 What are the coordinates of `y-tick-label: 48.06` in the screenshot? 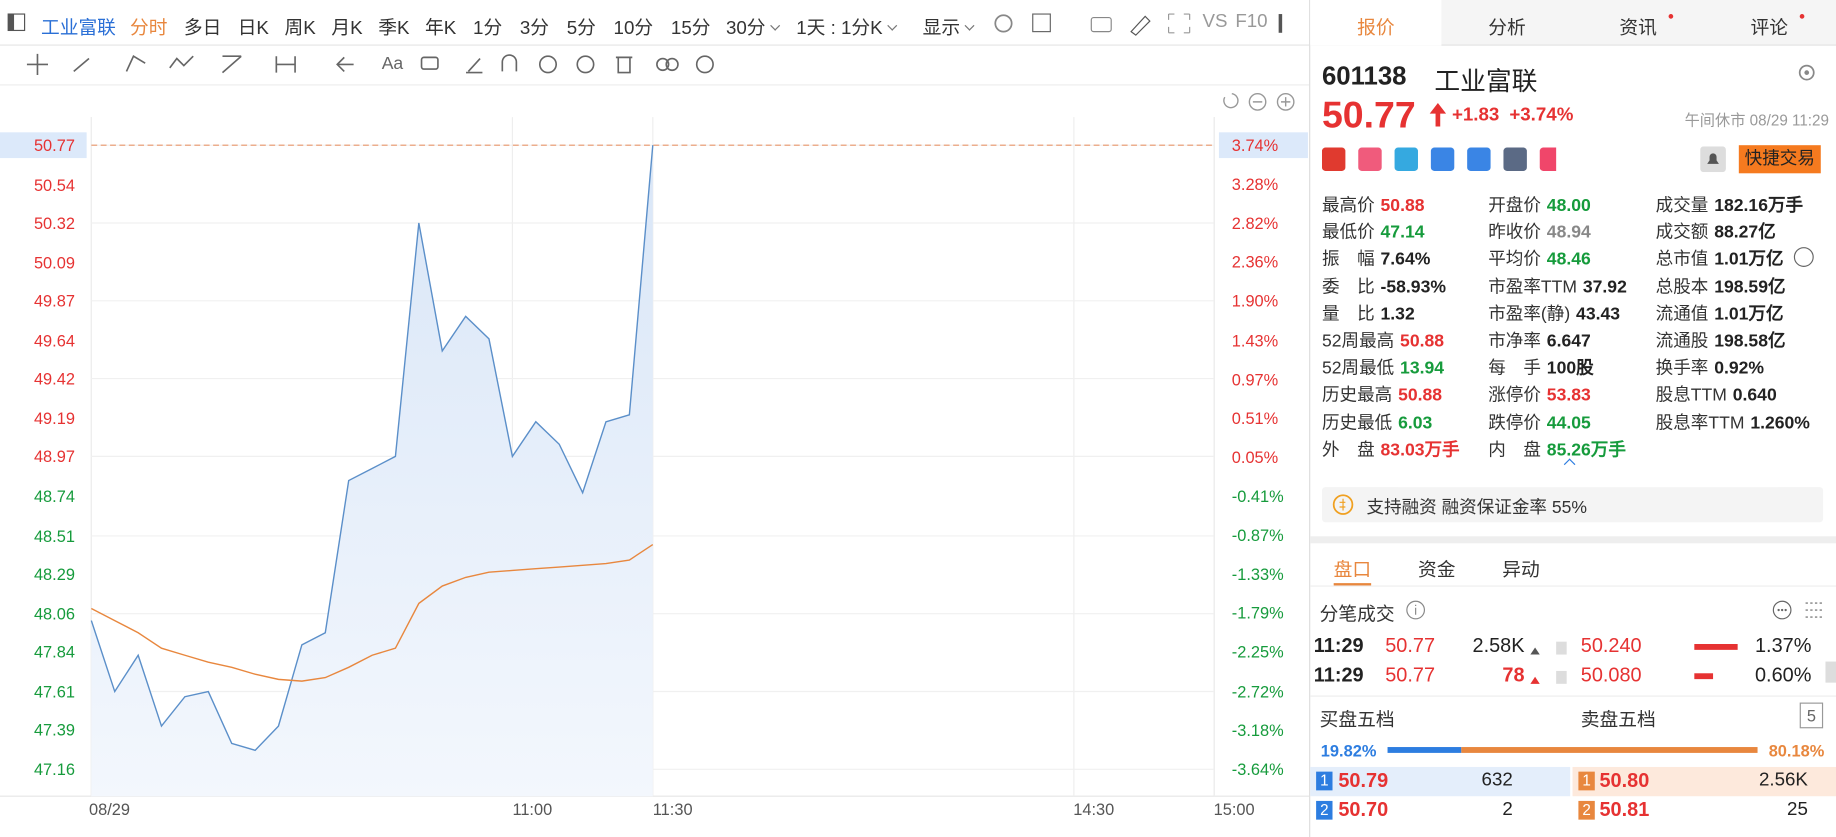 It's located at (54, 615).